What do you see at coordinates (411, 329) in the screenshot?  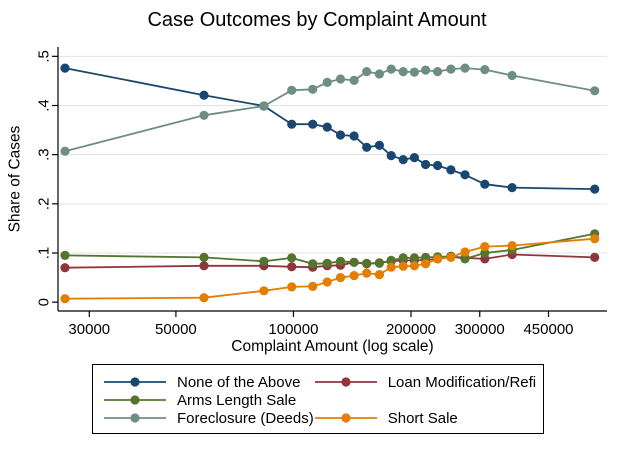 I see `x-tick-label: 200000` at bounding box center [411, 329].